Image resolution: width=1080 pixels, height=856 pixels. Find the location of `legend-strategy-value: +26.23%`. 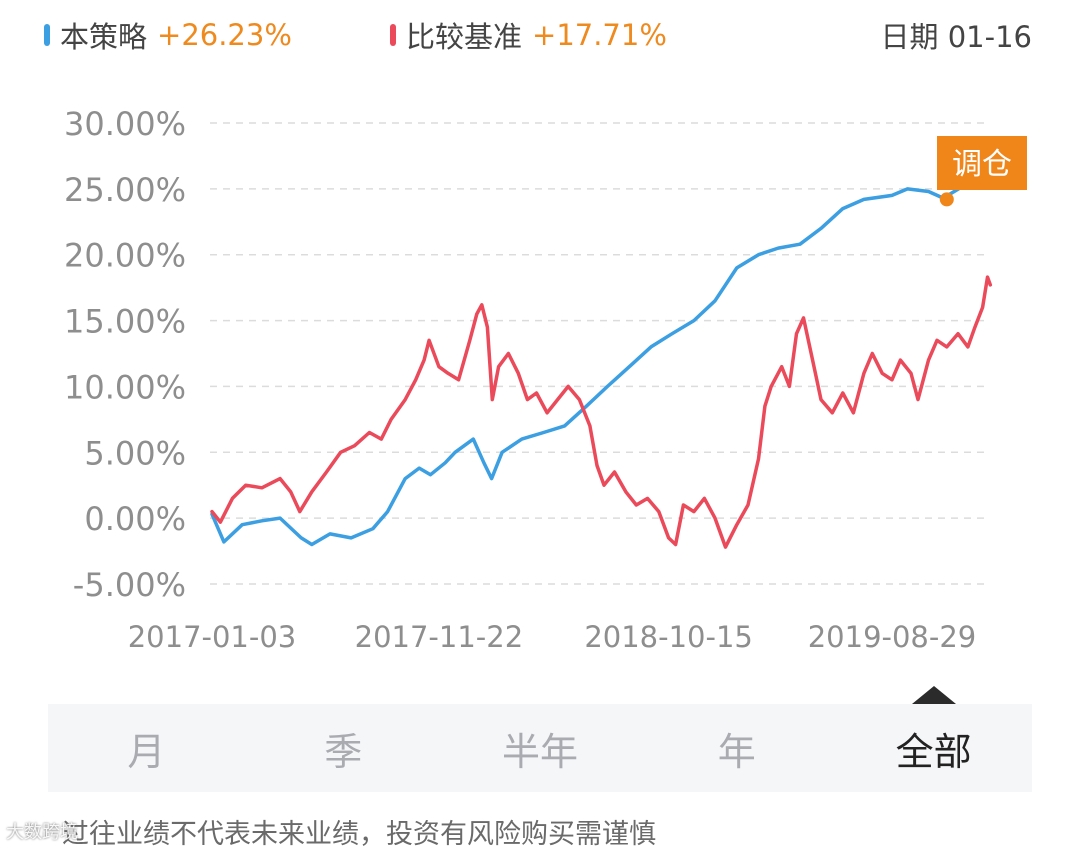

legend-strategy-value: +26.23% is located at coordinates (224, 35).